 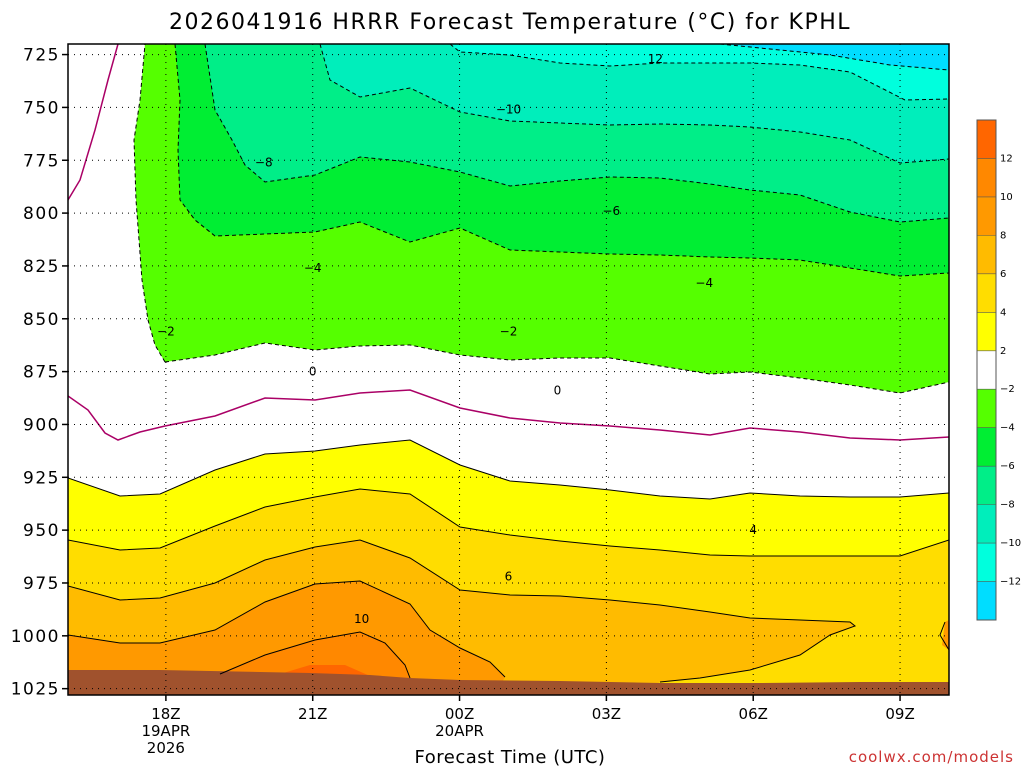 I want to click on contour-label: 10, so click(x=361, y=619).